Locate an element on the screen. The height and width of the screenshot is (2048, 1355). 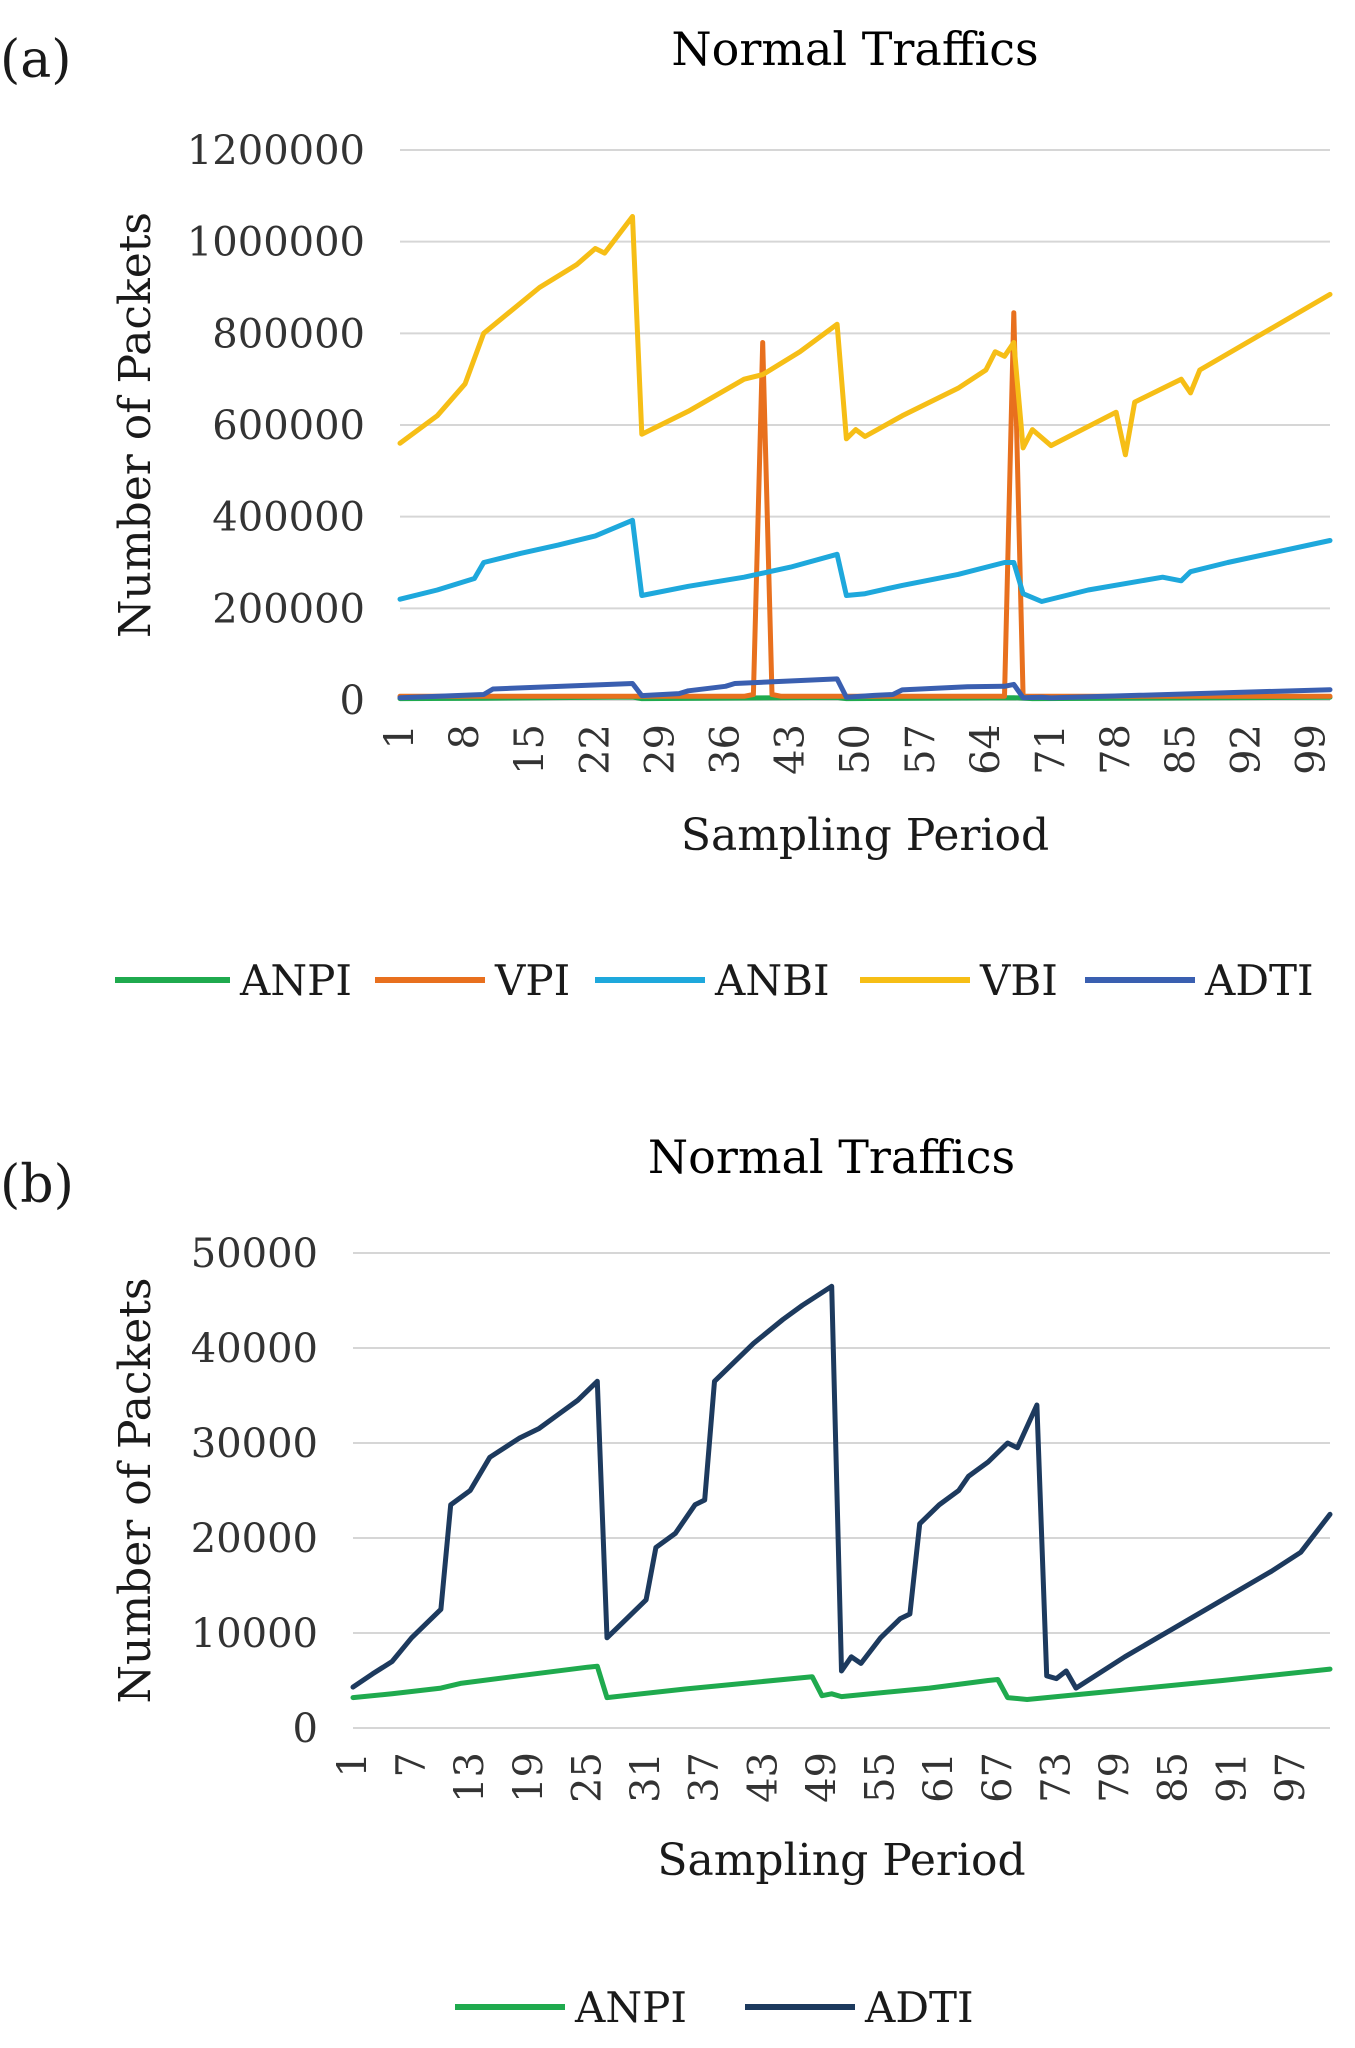
x-tick-label: 13 is located at coordinates (470, 1777).